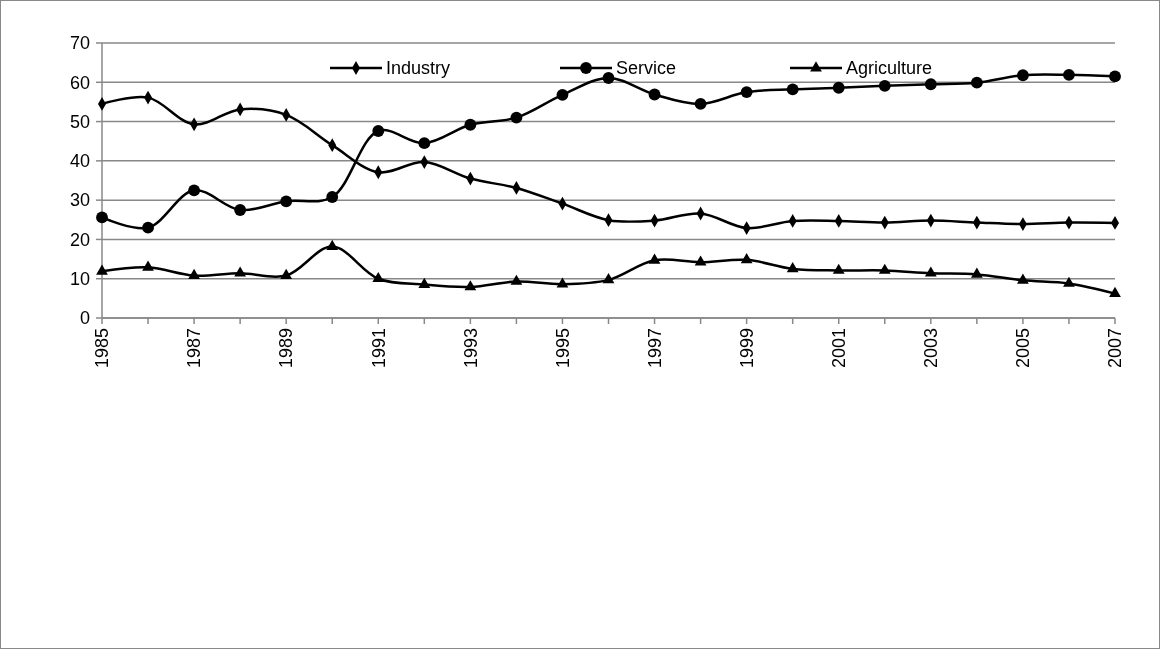 This screenshot has width=1165, height=649. I want to click on legend-label: Industry, so click(418, 68).